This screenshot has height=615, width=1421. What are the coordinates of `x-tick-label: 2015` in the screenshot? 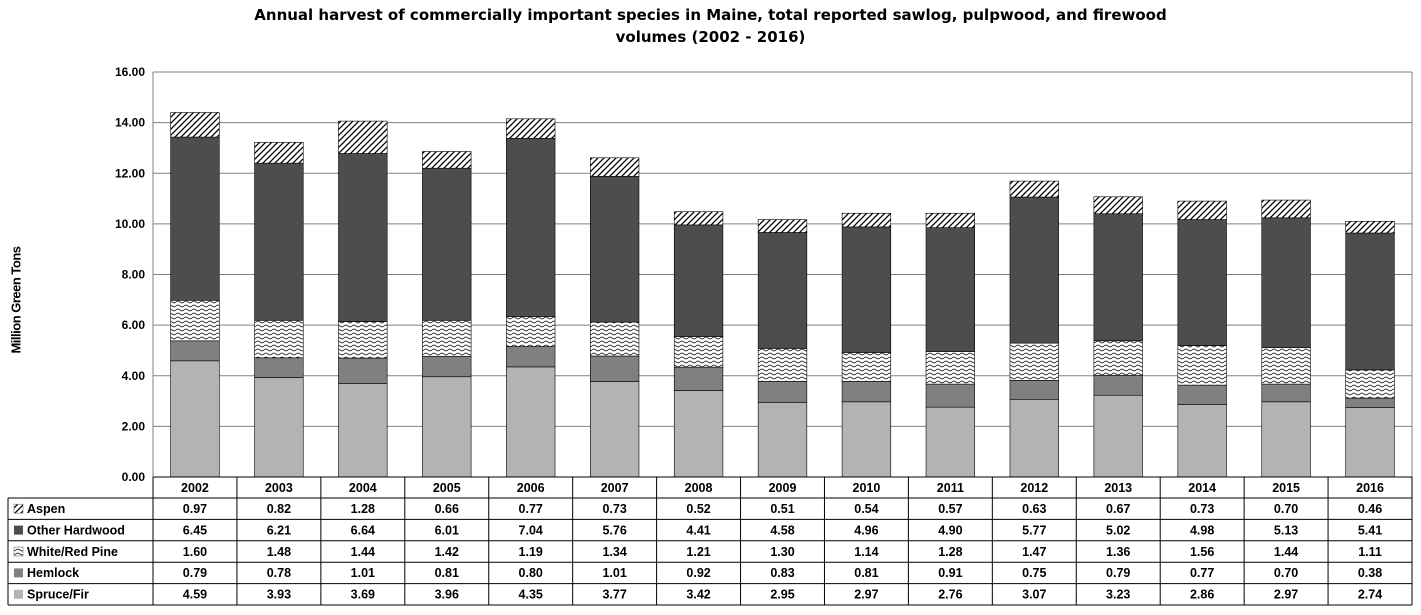 It's located at (1286, 488).